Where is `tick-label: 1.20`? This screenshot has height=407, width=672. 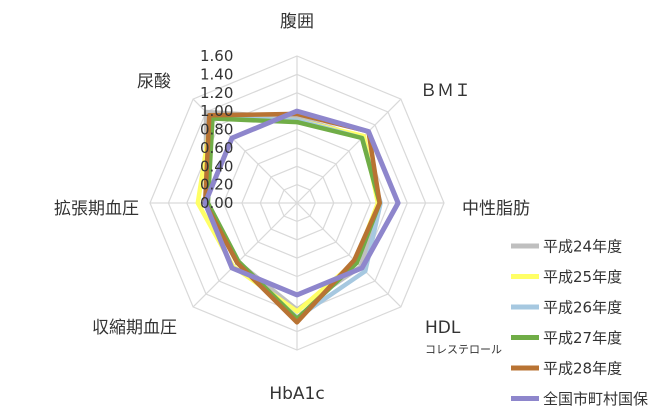 tick-label: 1.20 is located at coordinates (216, 93).